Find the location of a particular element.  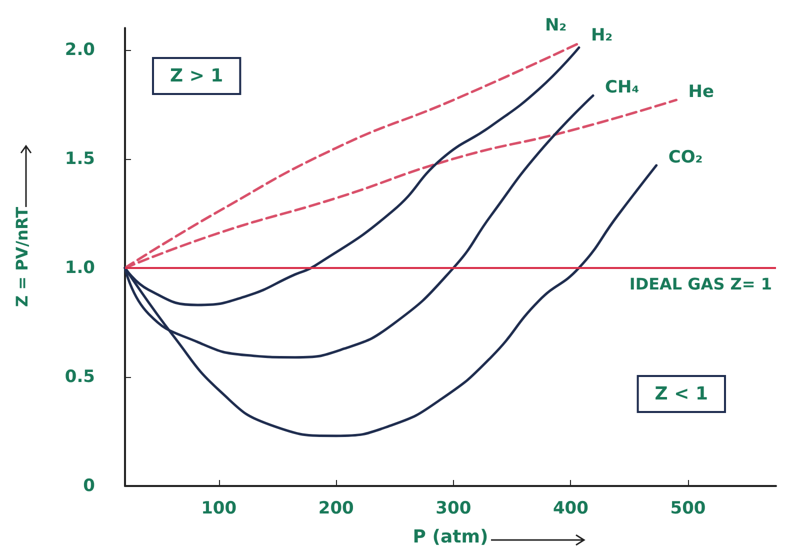

y-tick-label: 1.0 is located at coordinates (80, 268).